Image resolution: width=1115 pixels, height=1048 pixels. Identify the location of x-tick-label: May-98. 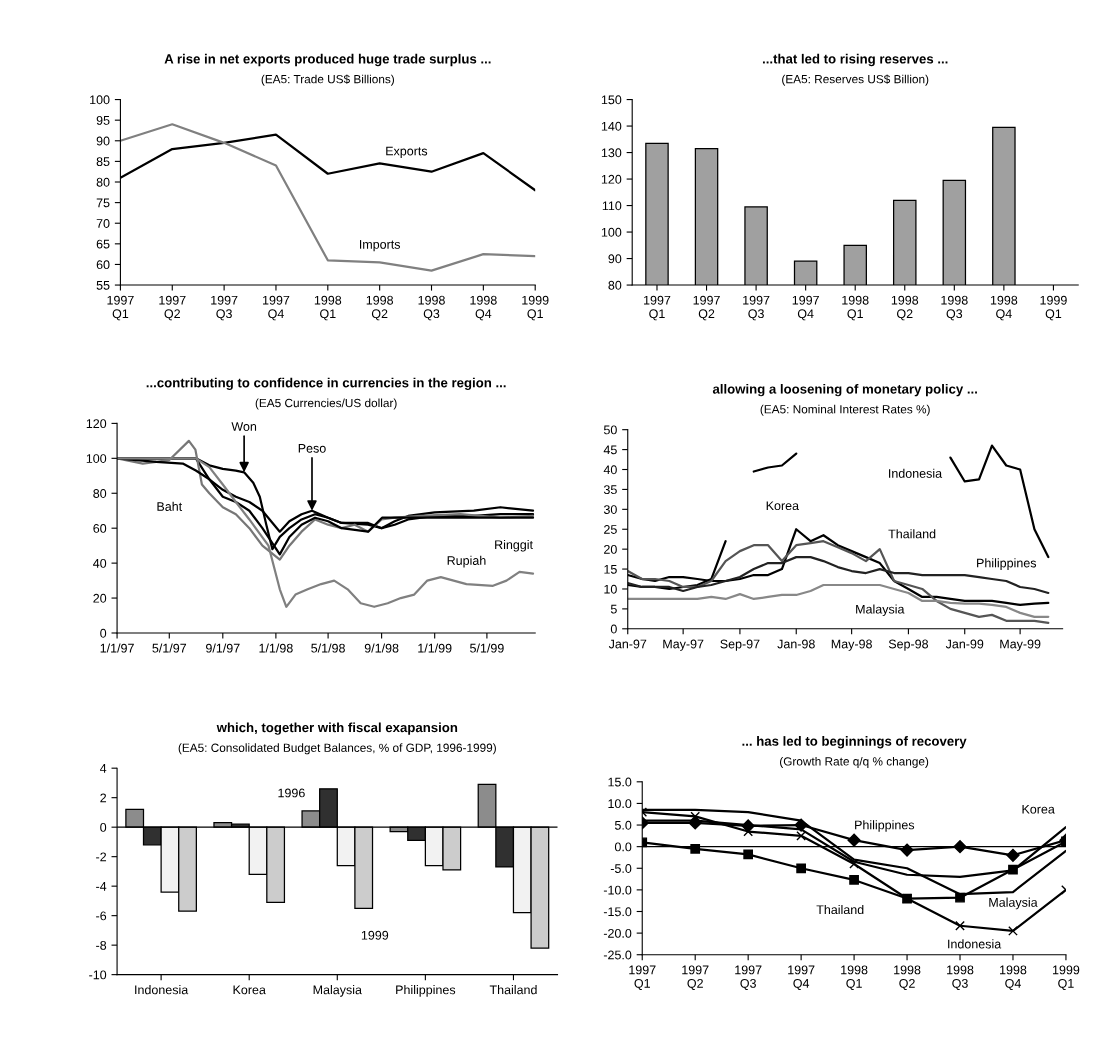
(851, 645).